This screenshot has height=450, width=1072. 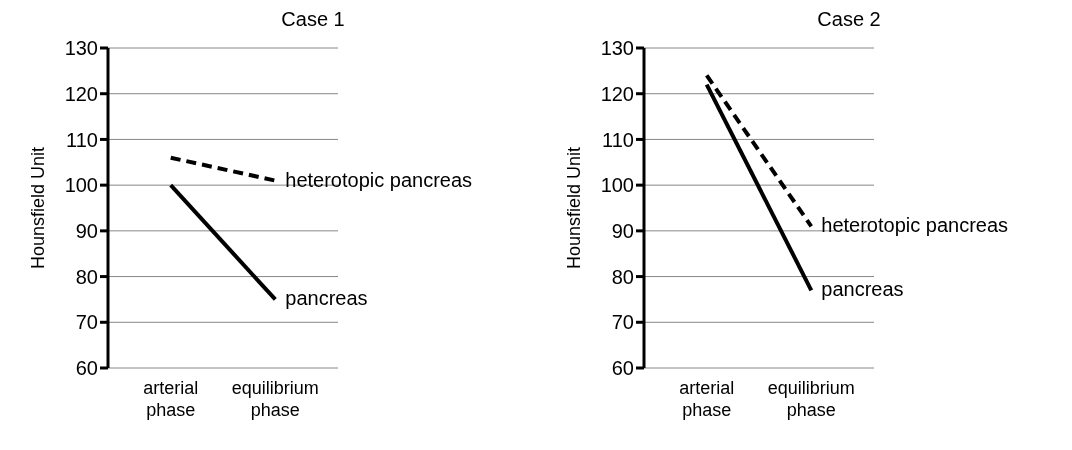 What do you see at coordinates (313, 20) in the screenshot?
I see `chart-title: Case 1` at bounding box center [313, 20].